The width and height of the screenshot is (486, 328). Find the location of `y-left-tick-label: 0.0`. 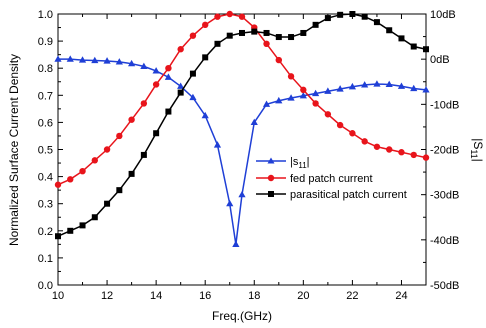

y-left-tick-label: 0.0 is located at coordinates (45, 286).